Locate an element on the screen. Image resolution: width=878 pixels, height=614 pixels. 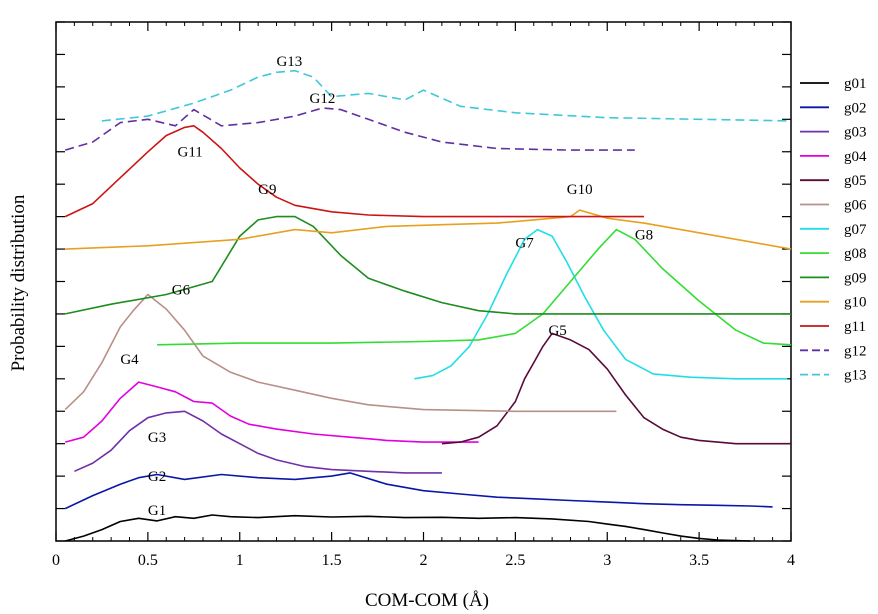
series-line-g08 is located at coordinates (474, 287).